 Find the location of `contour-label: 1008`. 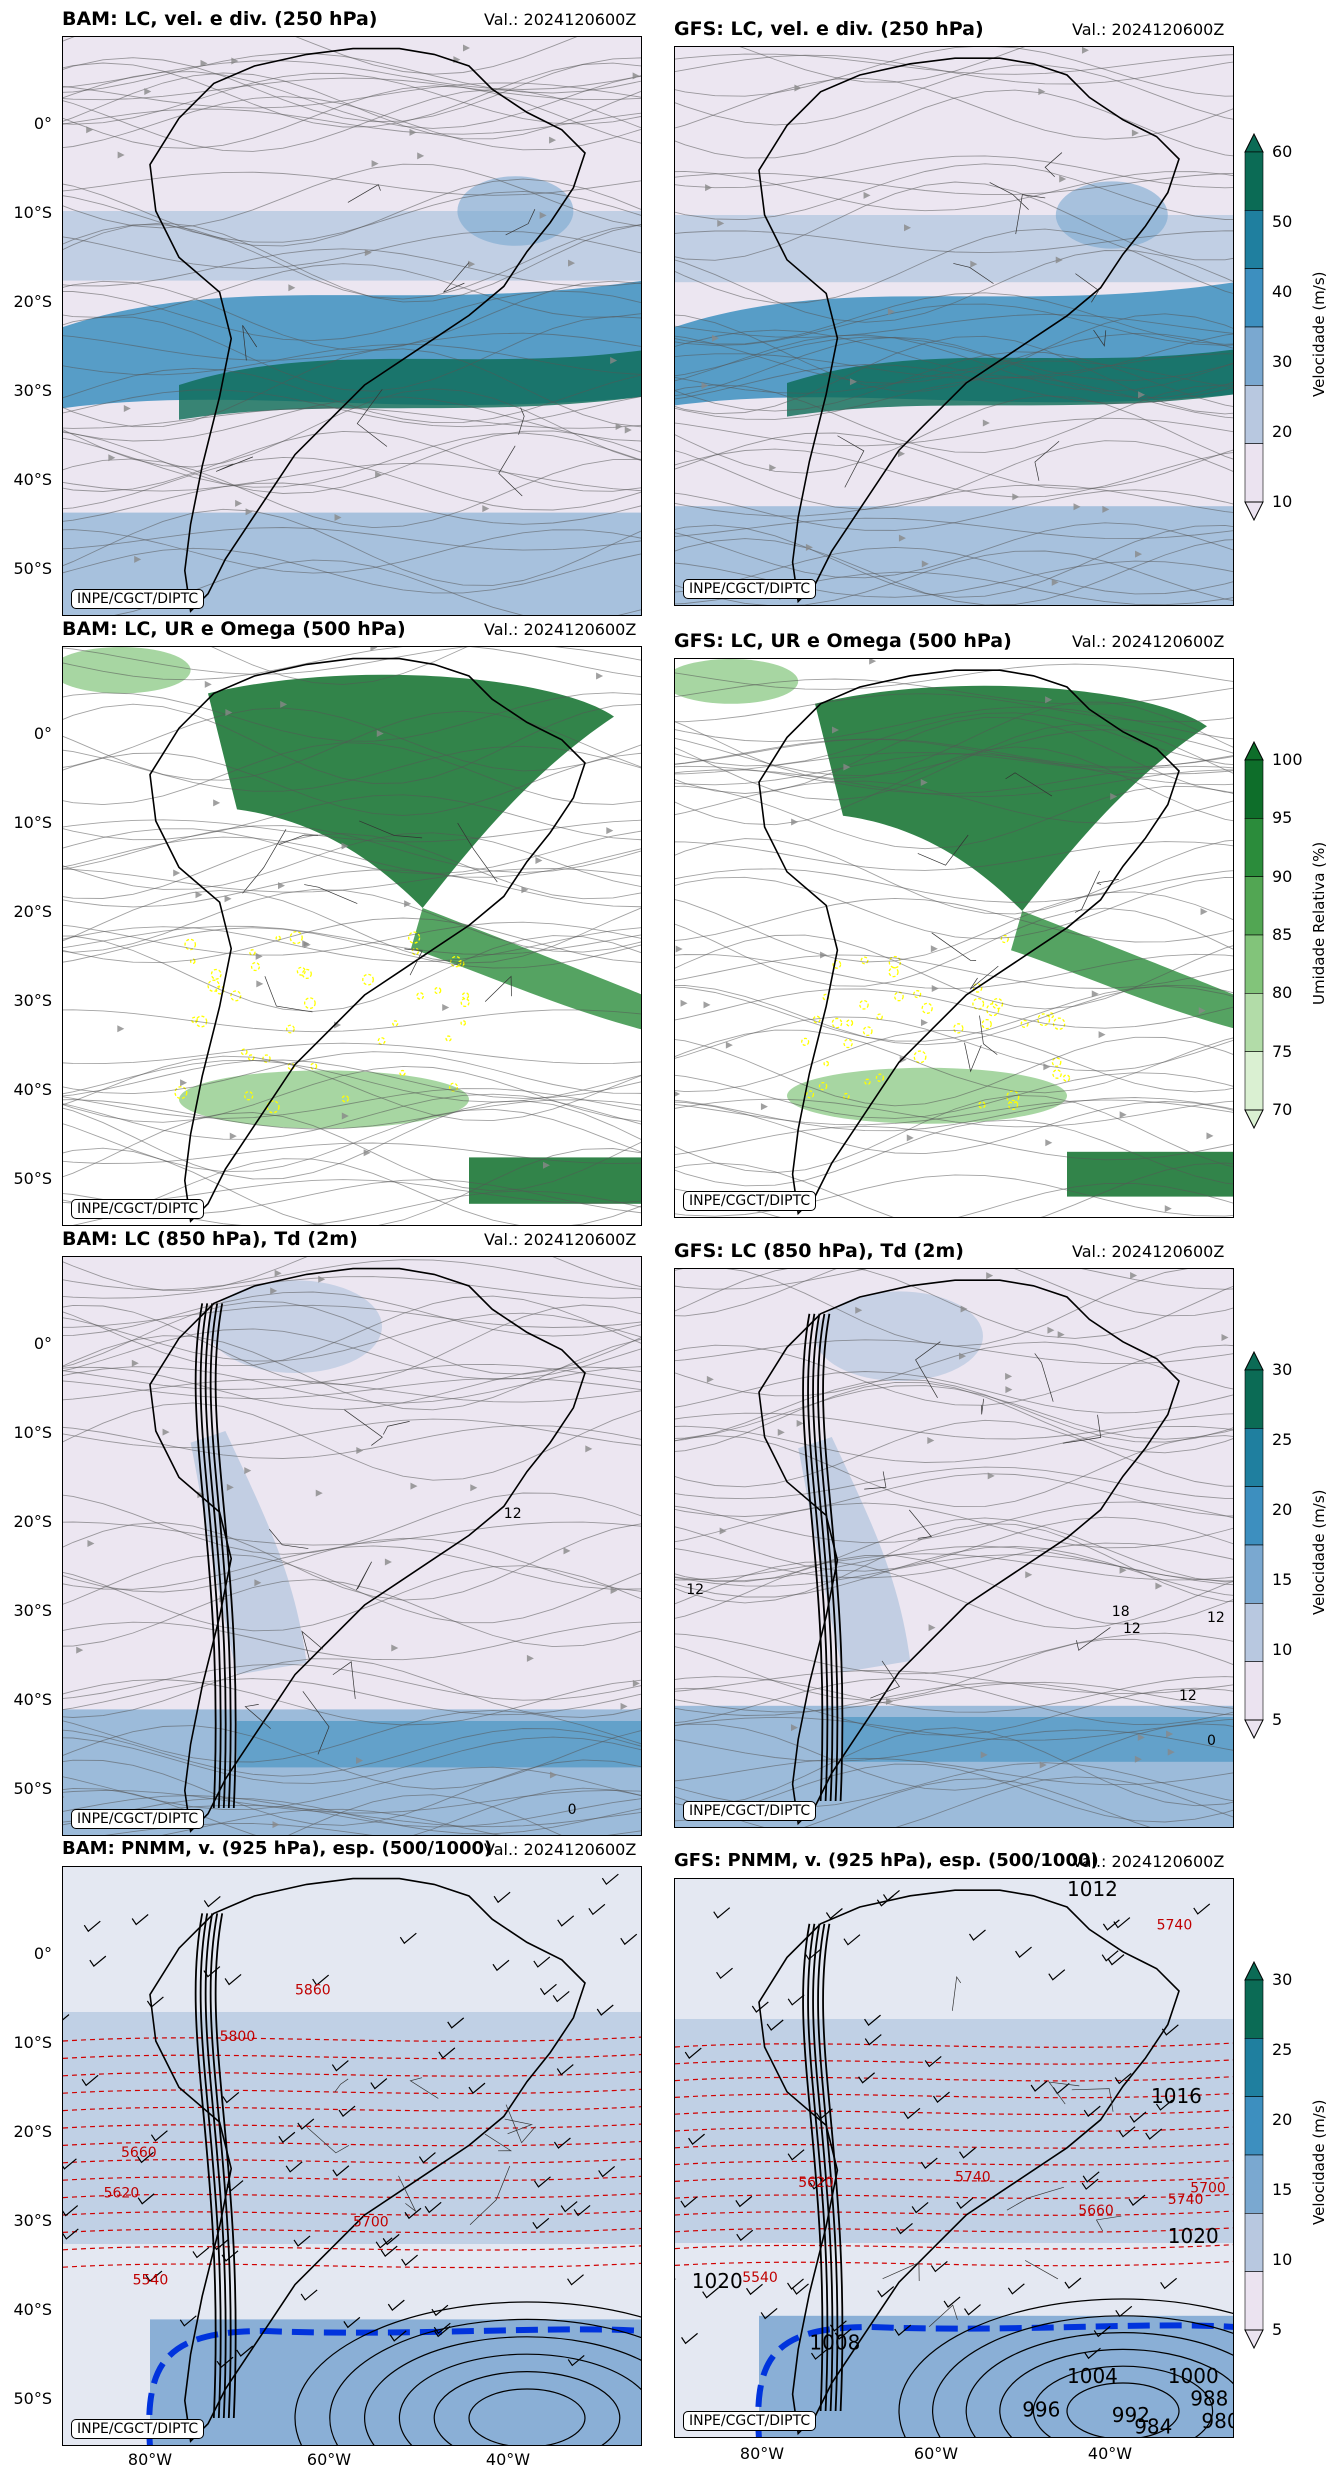

contour-label: 1008 is located at coordinates (834, 2342).